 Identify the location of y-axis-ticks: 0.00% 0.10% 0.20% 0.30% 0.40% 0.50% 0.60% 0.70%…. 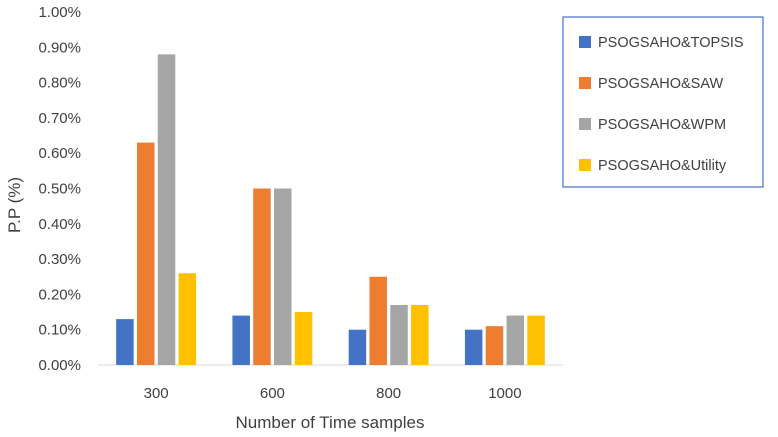
(59, 189).